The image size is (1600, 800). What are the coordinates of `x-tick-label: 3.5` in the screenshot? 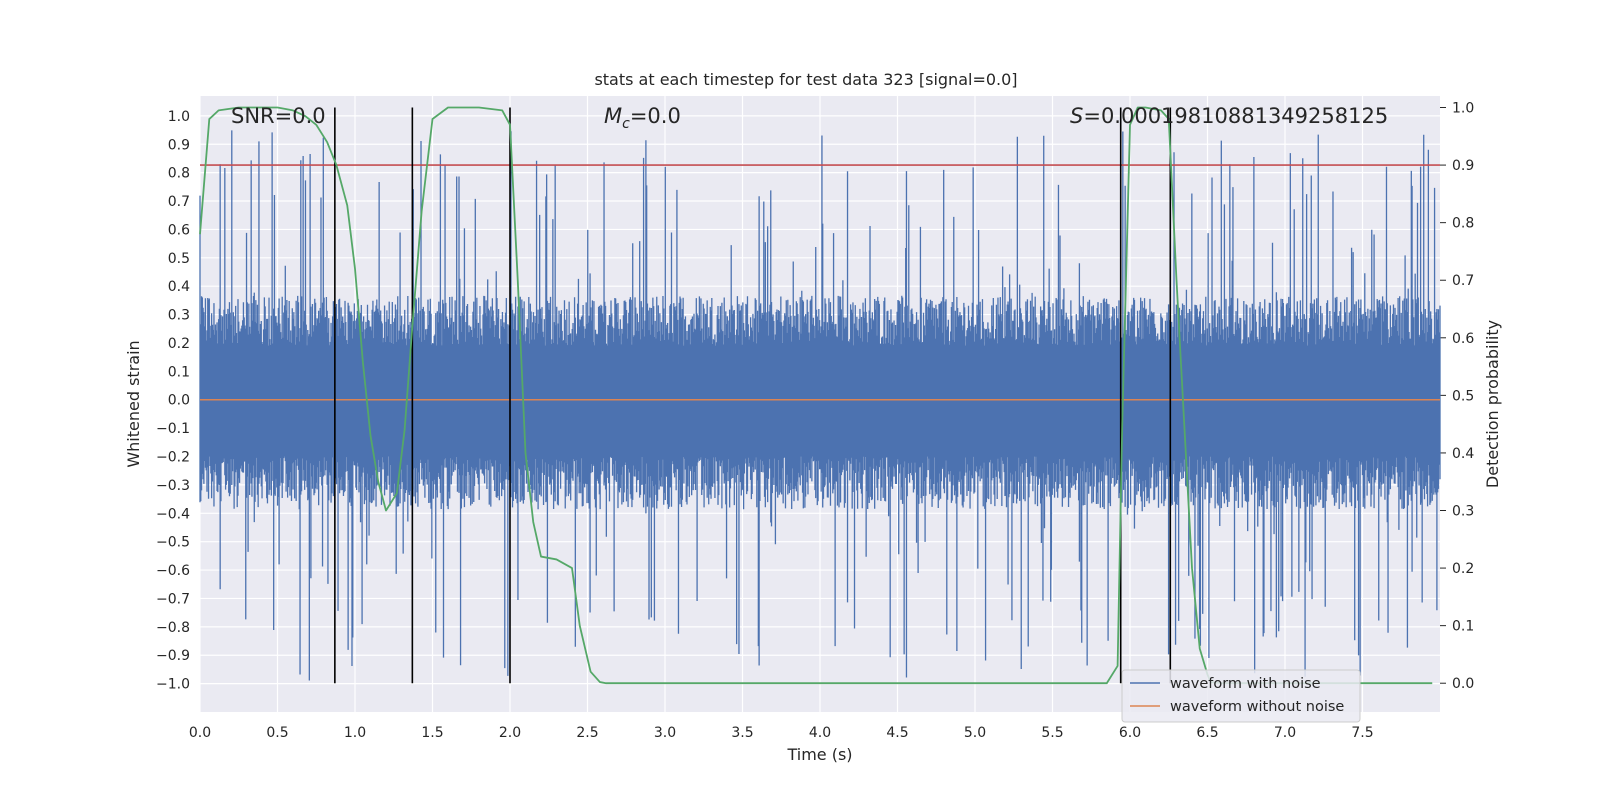 It's located at (742, 733).